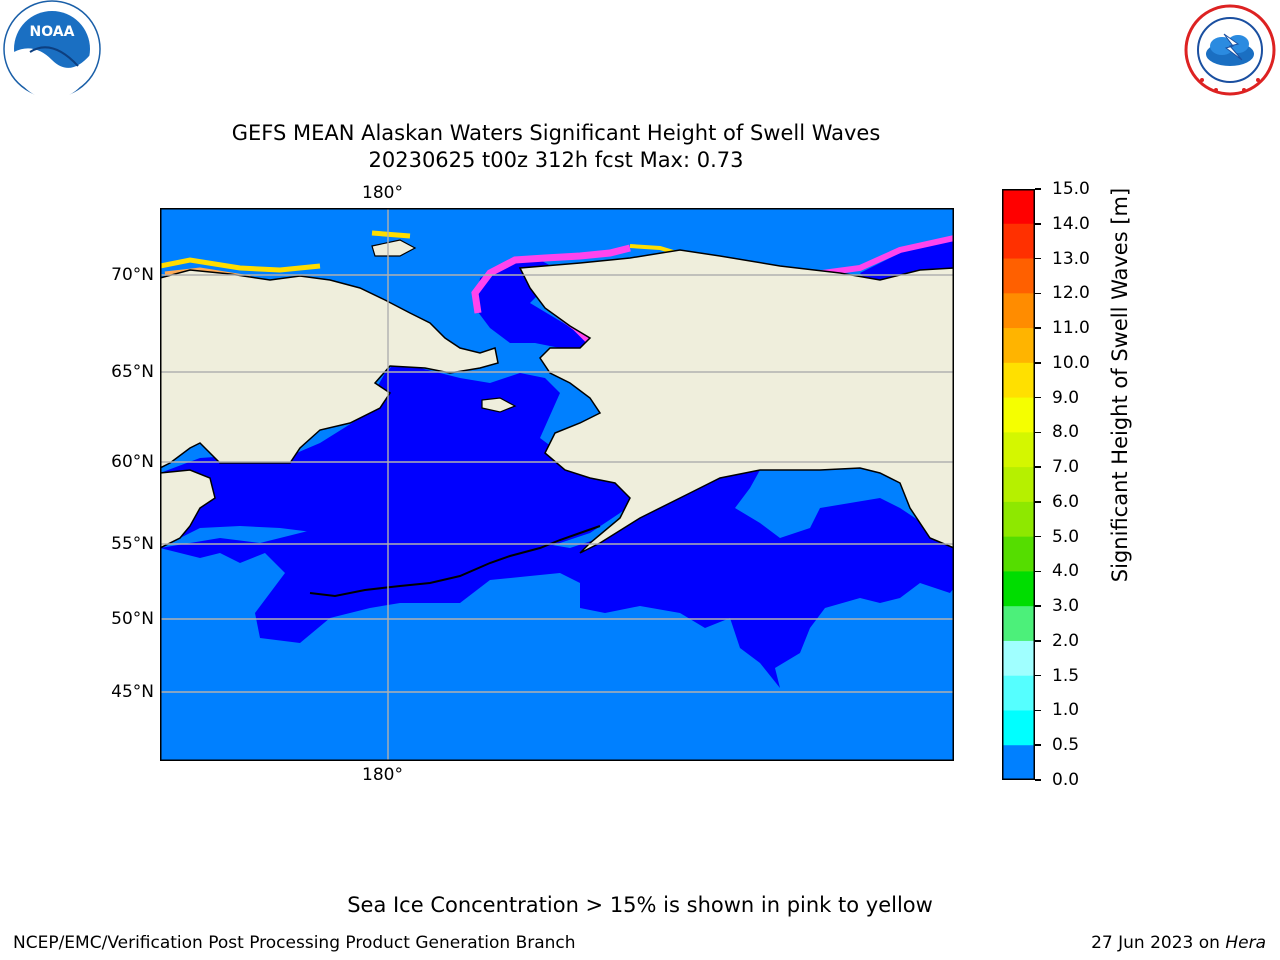 The width and height of the screenshot is (1280, 960). I want to click on lon-label-bottom: 180°, so click(382, 775).